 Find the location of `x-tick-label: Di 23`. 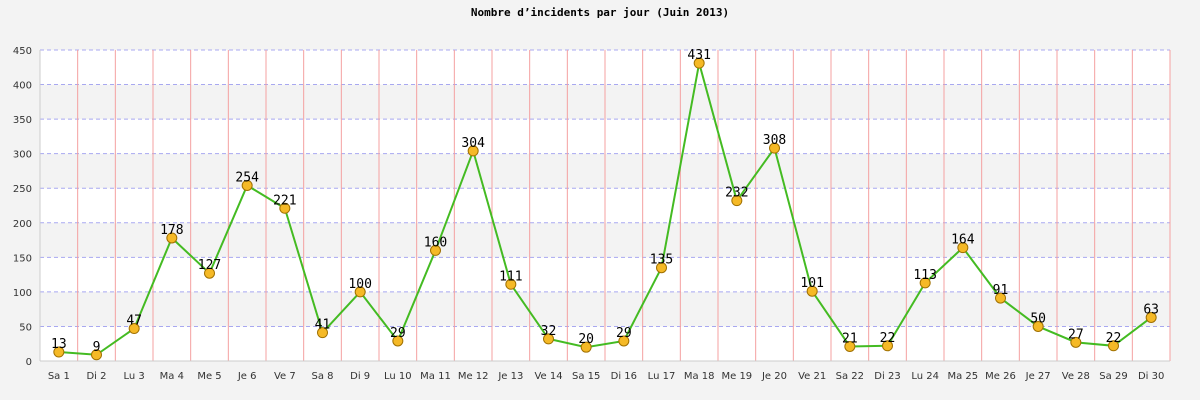

x-tick-label: Di 23 is located at coordinates (887, 376).